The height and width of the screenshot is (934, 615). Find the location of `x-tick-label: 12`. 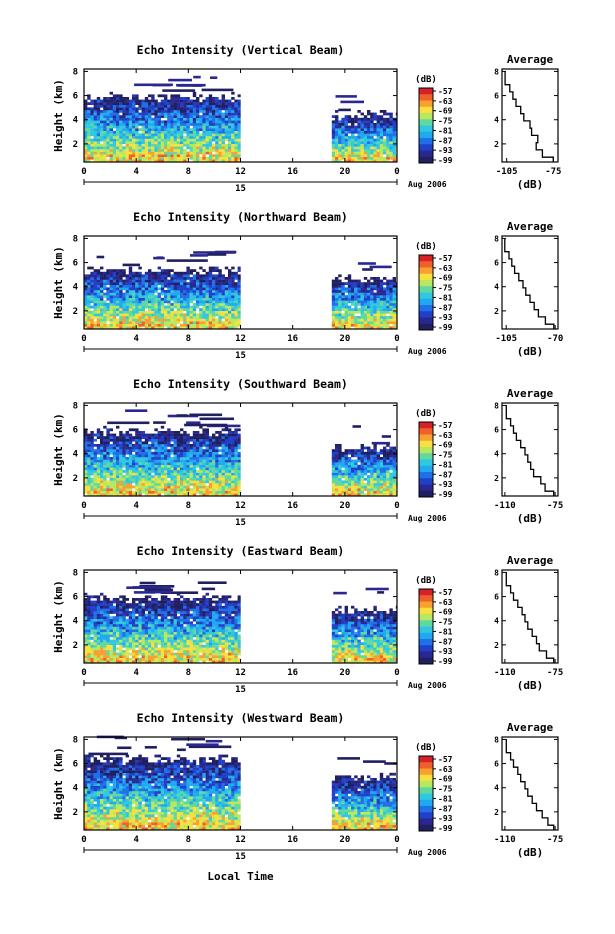

x-tick-label: 12 is located at coordinates (240, 339).